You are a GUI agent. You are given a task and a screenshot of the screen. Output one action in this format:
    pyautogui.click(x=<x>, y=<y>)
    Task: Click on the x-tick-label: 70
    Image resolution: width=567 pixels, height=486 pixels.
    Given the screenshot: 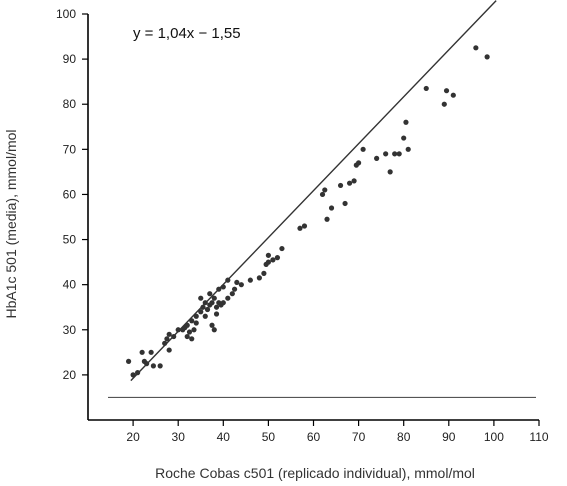 What is the action you would take?
    pyautogui.click(x=359, y=437)
    